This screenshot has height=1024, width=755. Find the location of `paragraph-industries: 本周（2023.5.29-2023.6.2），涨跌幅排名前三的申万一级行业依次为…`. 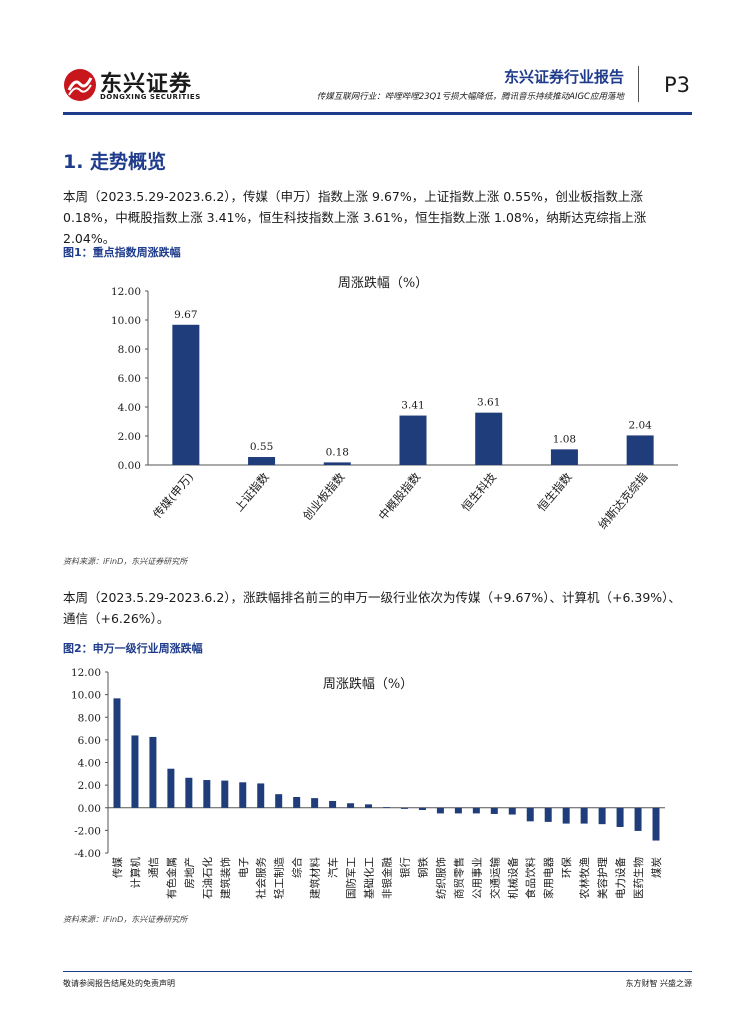

paragraph-industries: 本周（2023.5.29-2023.6.2），涨跌幅排名前三的申万一级行业依次为… is located at coordinates (372, 608).